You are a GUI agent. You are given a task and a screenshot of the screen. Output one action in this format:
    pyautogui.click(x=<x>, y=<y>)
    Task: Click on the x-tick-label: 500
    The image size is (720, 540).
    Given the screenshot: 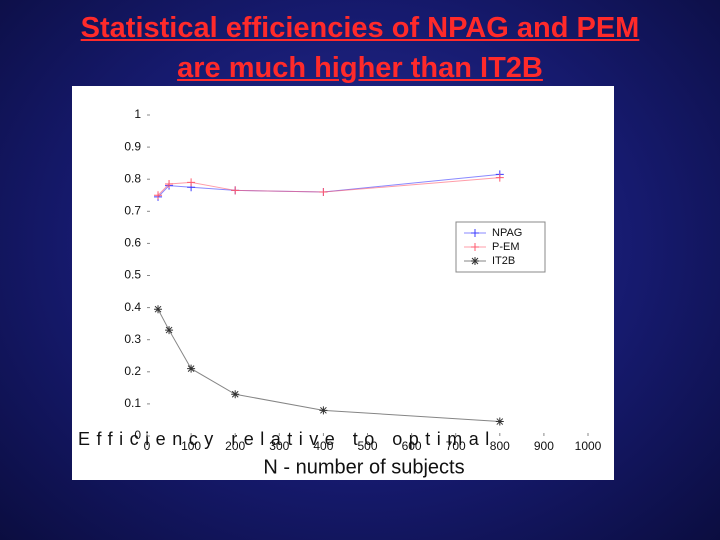 What is the action you would take?
    pyautogui.click(x=367, y=446)
    